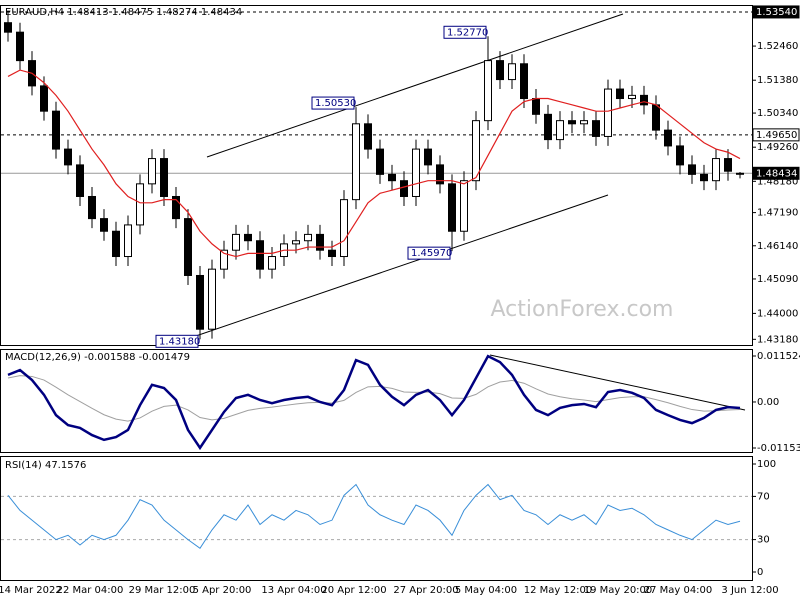 The height and width of the screenshot is (600, 800). What do you see at coordinates (777, 279) in the screenshot?
I see `y-tick-label: 1.45090` at bounding box center [777, 279].